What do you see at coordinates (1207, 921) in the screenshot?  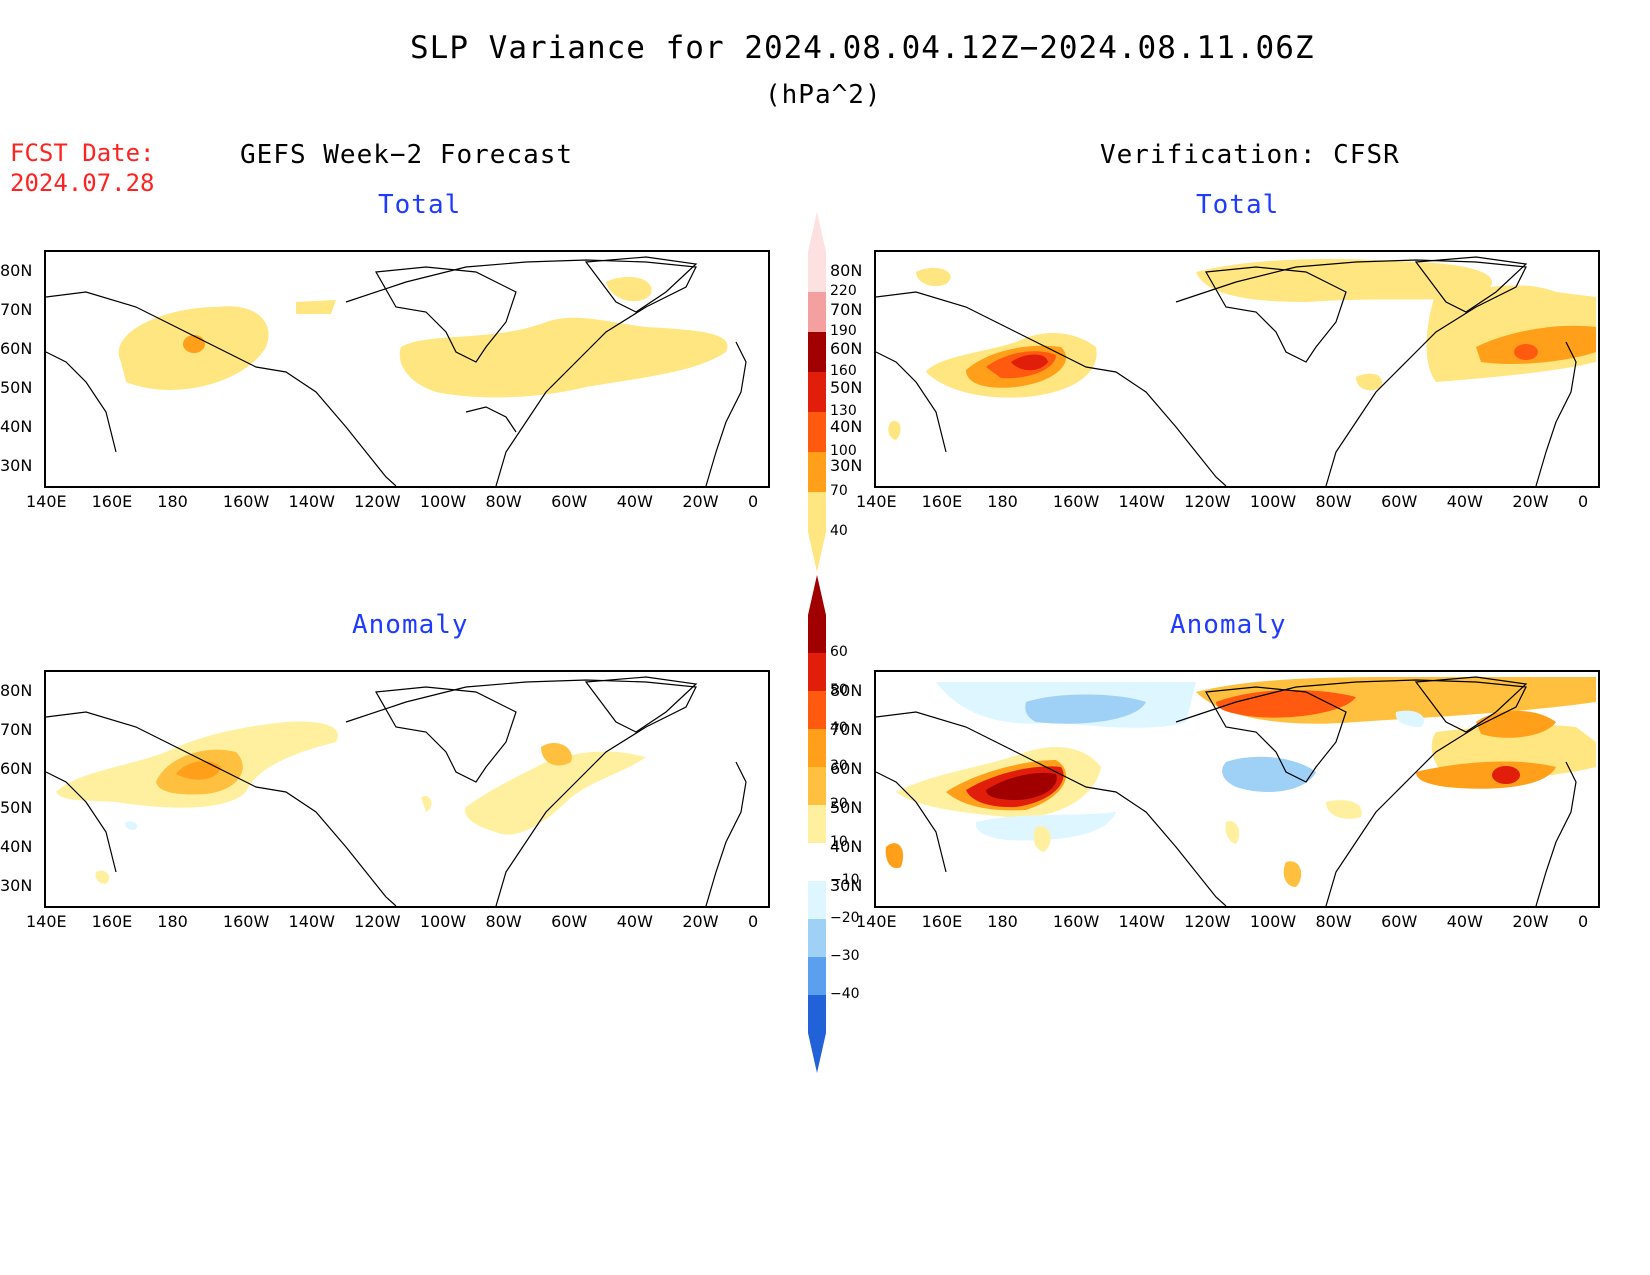 I see `lon-tick-verif-anom-5: 120W` at bounding box center [1207, 921].